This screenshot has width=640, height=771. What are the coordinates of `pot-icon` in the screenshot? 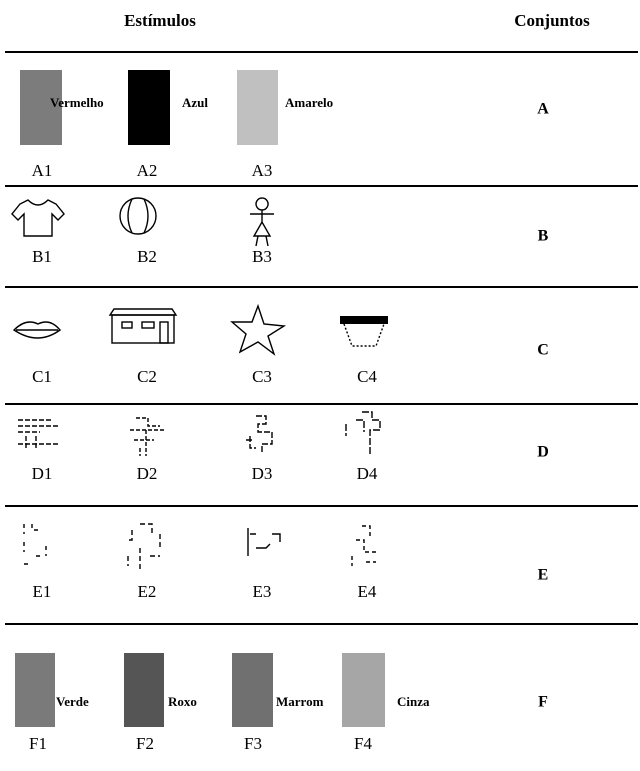 It's located at (364, 331).